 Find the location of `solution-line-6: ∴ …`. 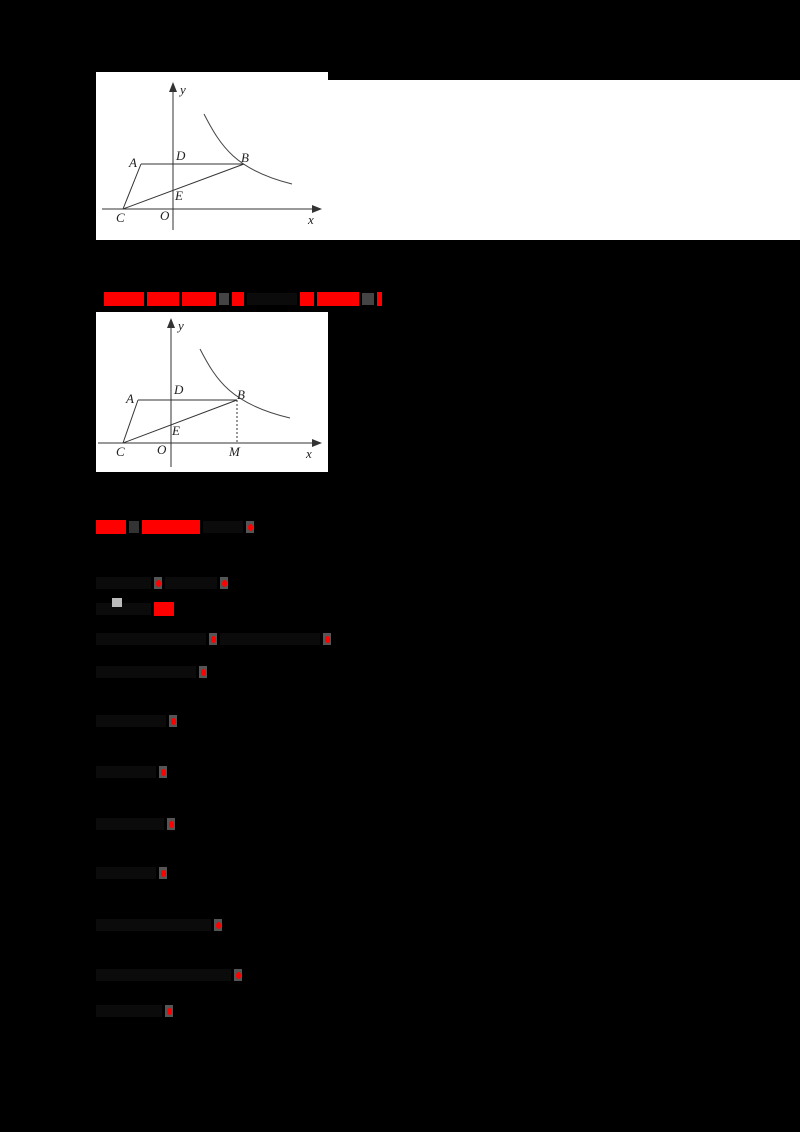

solution-line-6: ∴ … is located at coordinates (136, 721).